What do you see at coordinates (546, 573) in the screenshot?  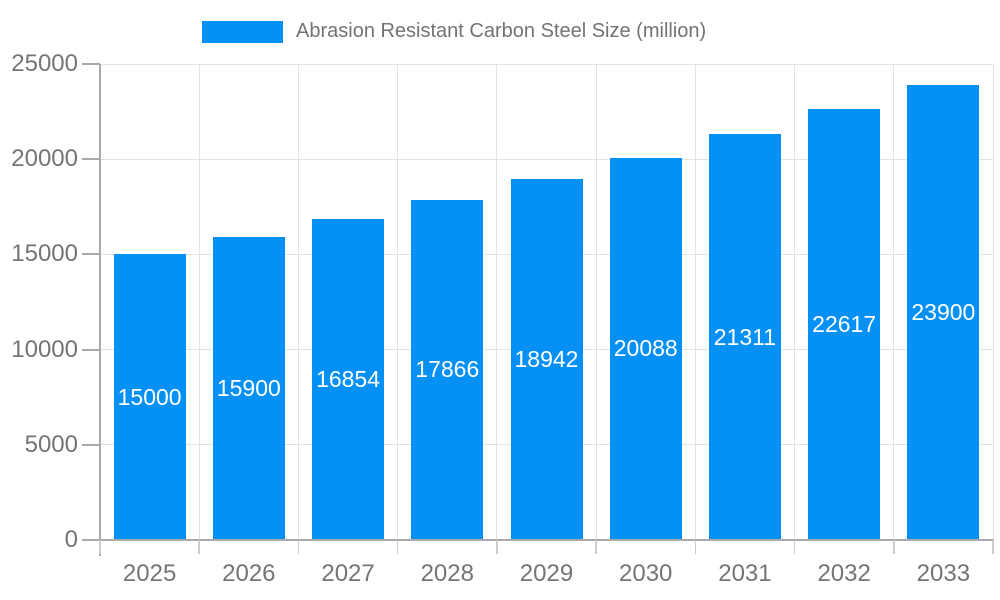 I see `x-tick-label: 2029` at bounding box center [546, 573].